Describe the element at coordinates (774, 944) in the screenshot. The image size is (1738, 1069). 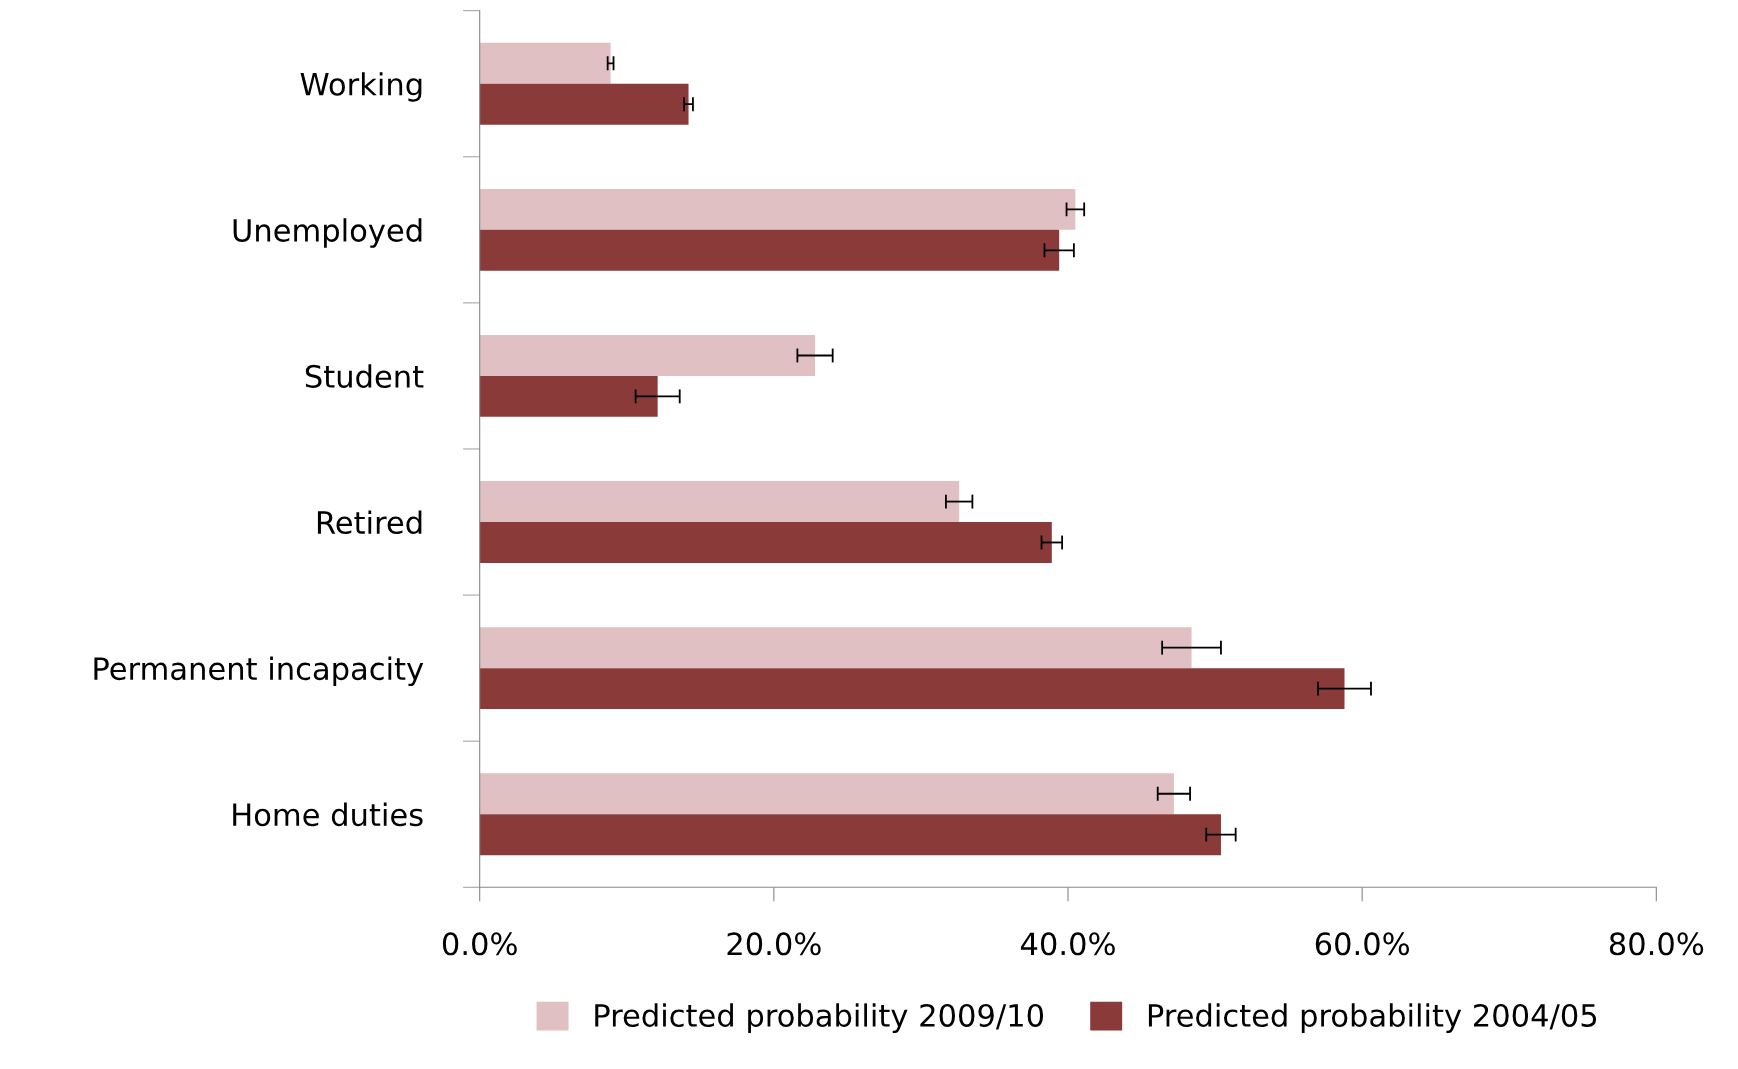
I see `x-tick-label: 20.0%` at that location.